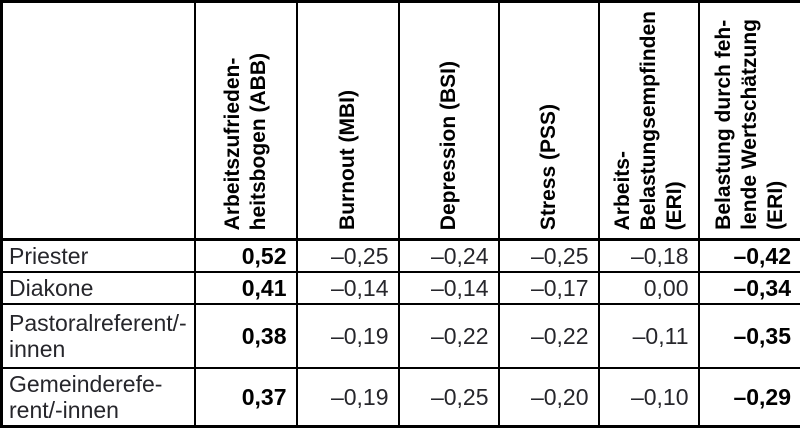 The width and height of the screenshot is (800, 428). What do you see at coordinates (549, 171) in the screenshot?
I see `column-header-pss-label: Stress (PSS)` at bounding box center [549, 171].